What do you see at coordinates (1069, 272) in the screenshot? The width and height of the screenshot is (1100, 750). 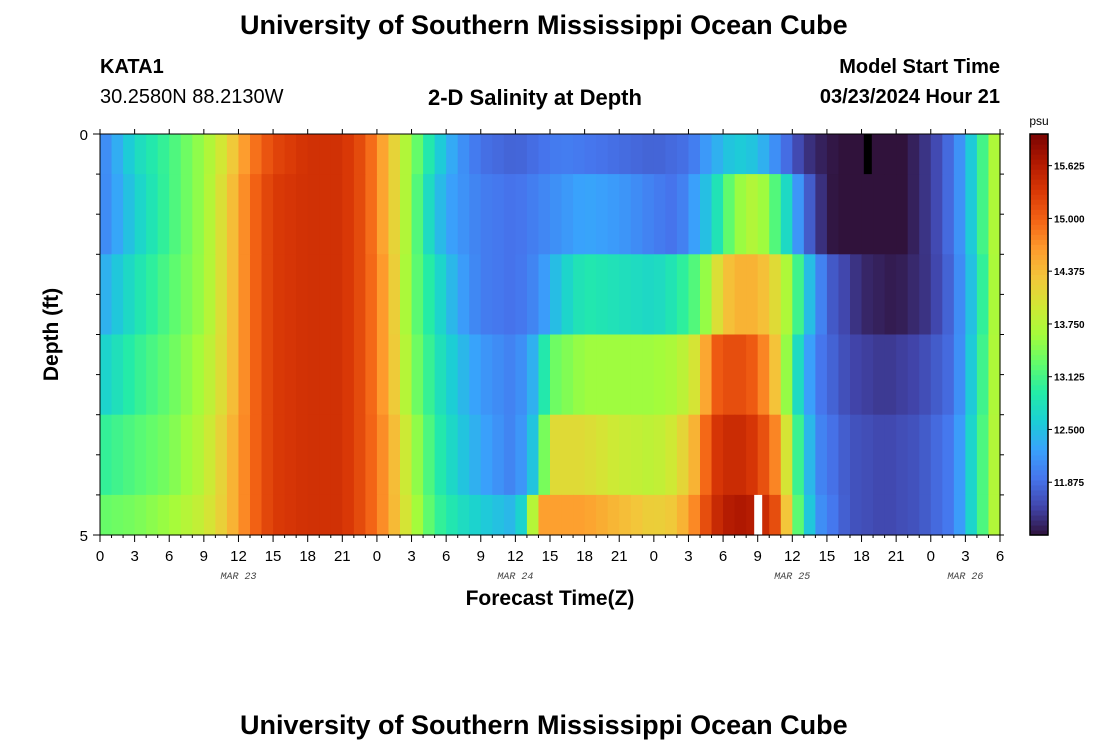 I see `colorbar-tick-label: 14.375` at bounding box center [1069, 272].